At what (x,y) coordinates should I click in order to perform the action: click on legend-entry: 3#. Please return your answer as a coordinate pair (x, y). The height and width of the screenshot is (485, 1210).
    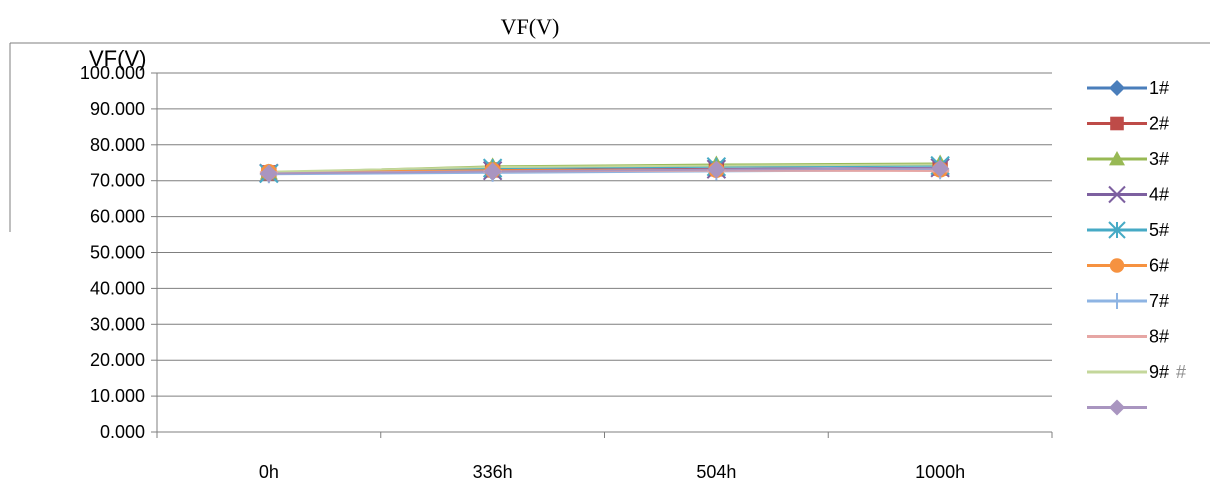
    Looking at the image, I should click on (1128, 159).